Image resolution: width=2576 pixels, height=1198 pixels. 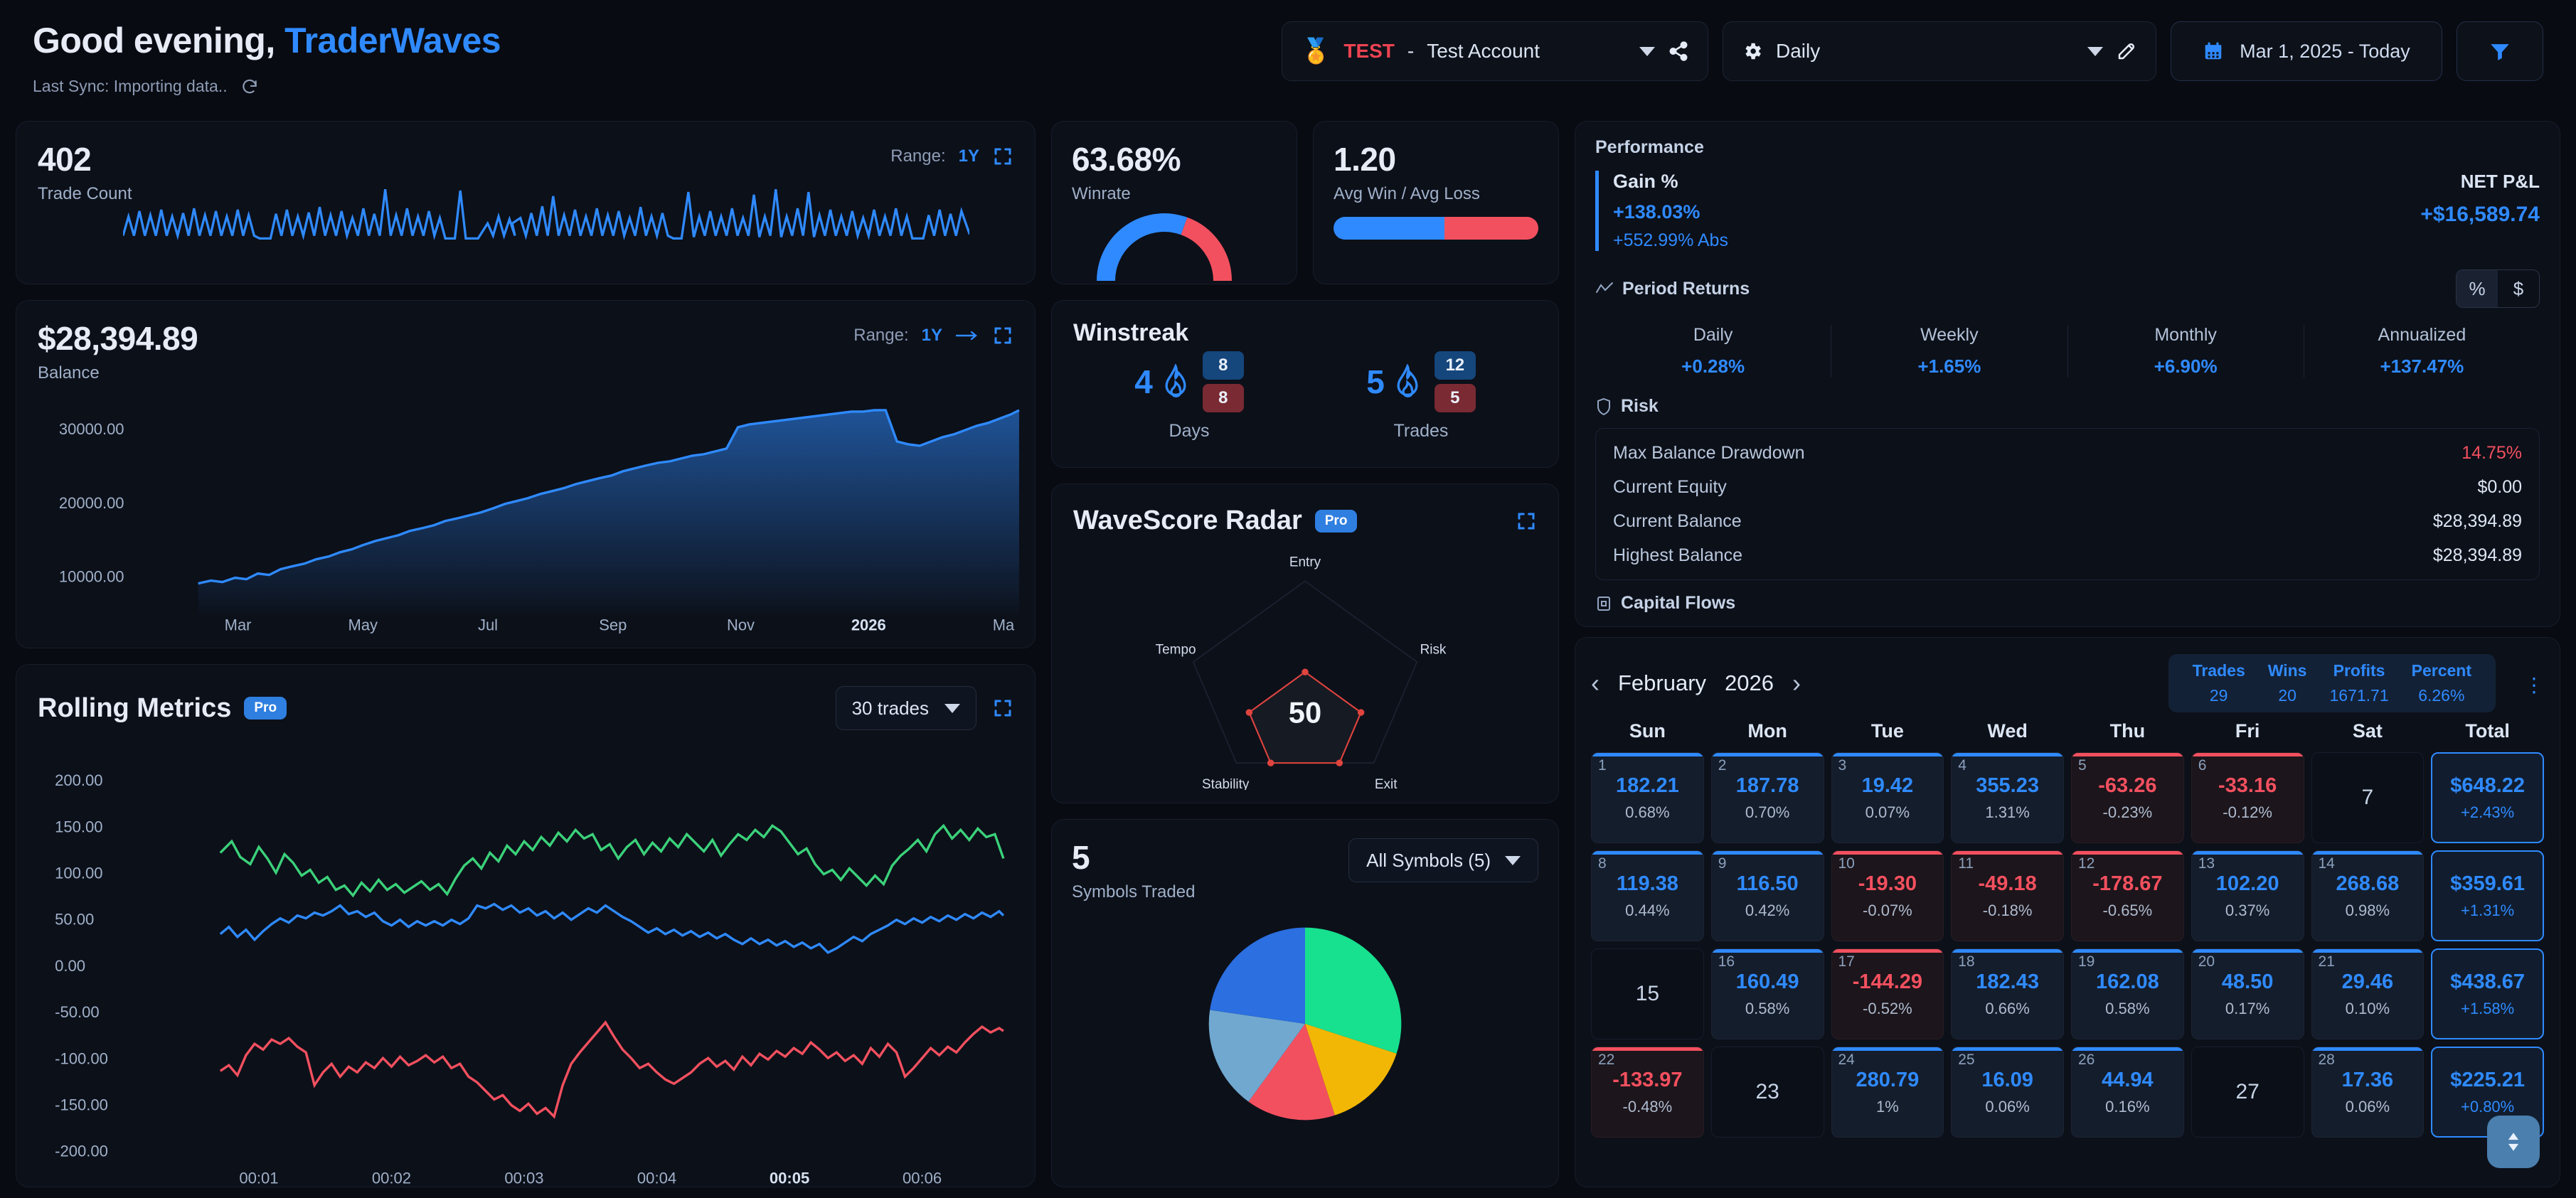 What do you see at coordinates (2368, 993) in the screenshot?
I see `calendar-day: 21 29.46 0.10%` at bounding box center [2368, 993].